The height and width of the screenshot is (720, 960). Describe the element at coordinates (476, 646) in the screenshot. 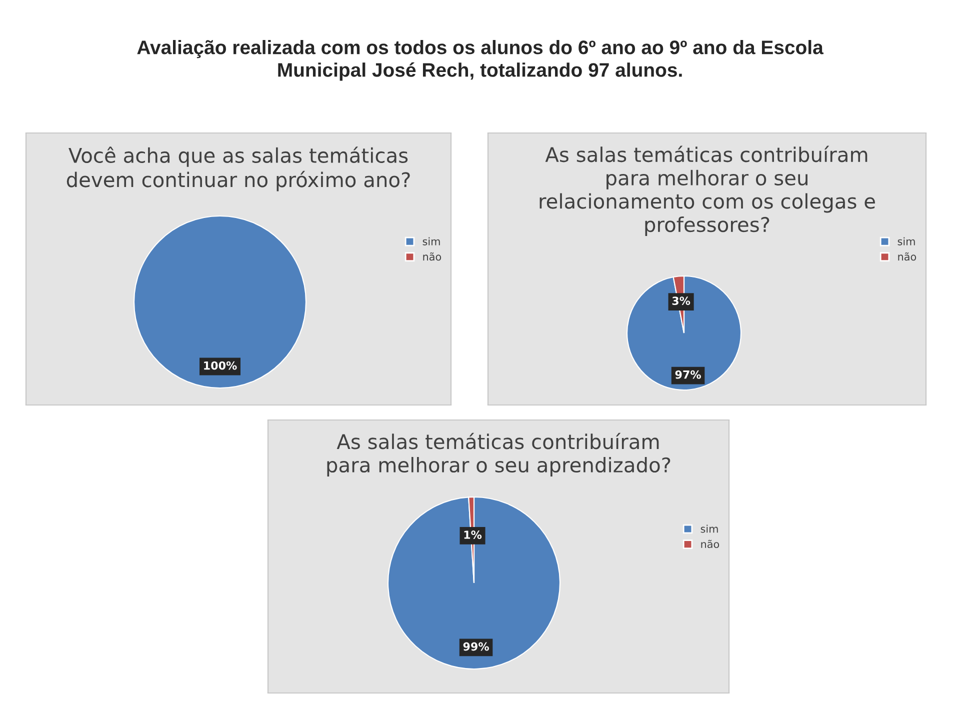

I see `data-label: 99%` at that location.